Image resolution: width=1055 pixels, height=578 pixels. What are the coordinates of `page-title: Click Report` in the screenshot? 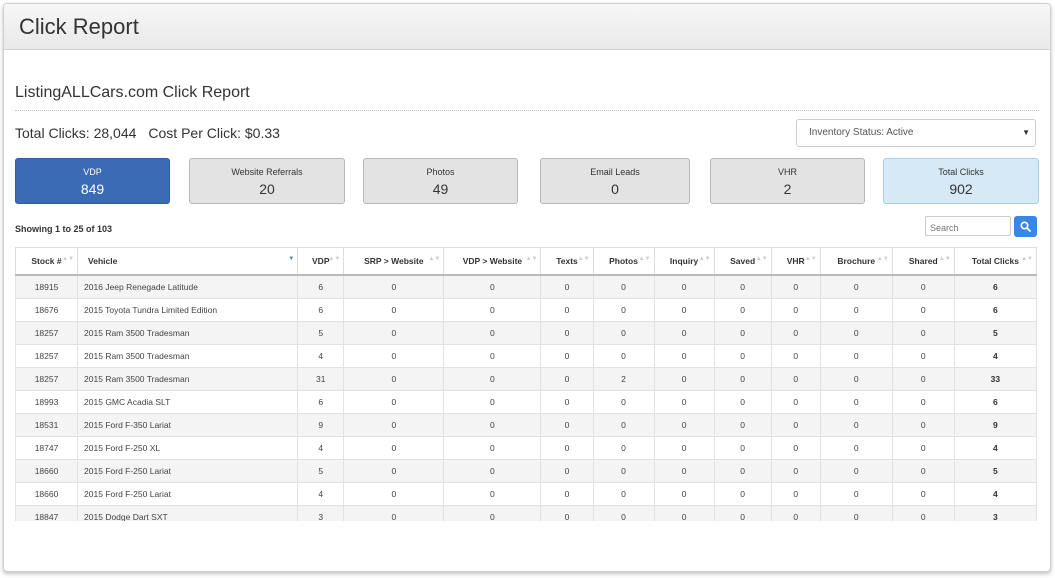 It's located at (79, 26).